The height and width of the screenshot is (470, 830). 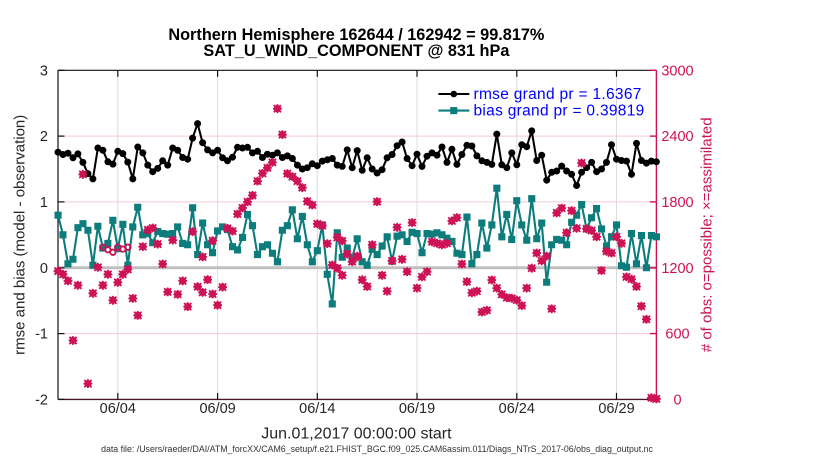 I want to click on svg-text: rmse grand pr = 1.6367, so click(x=558, y=94).